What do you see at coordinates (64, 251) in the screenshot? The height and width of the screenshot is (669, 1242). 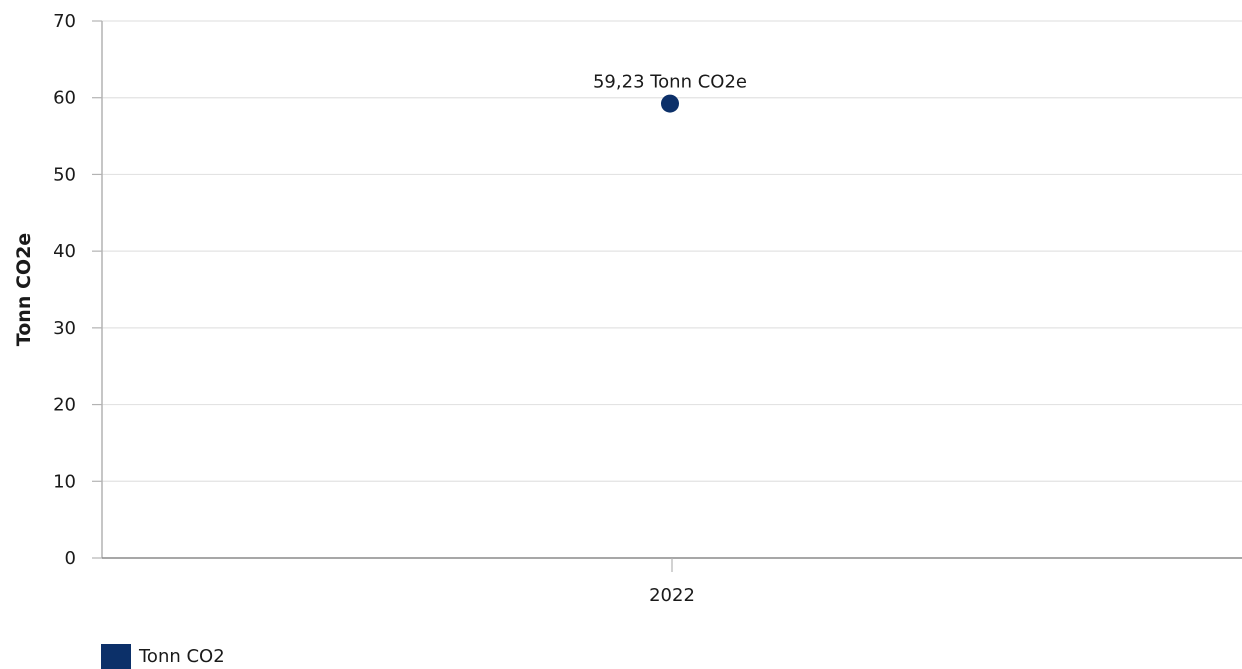 I see `y-tick-label-40: 40` at bounding box center [64, 251].